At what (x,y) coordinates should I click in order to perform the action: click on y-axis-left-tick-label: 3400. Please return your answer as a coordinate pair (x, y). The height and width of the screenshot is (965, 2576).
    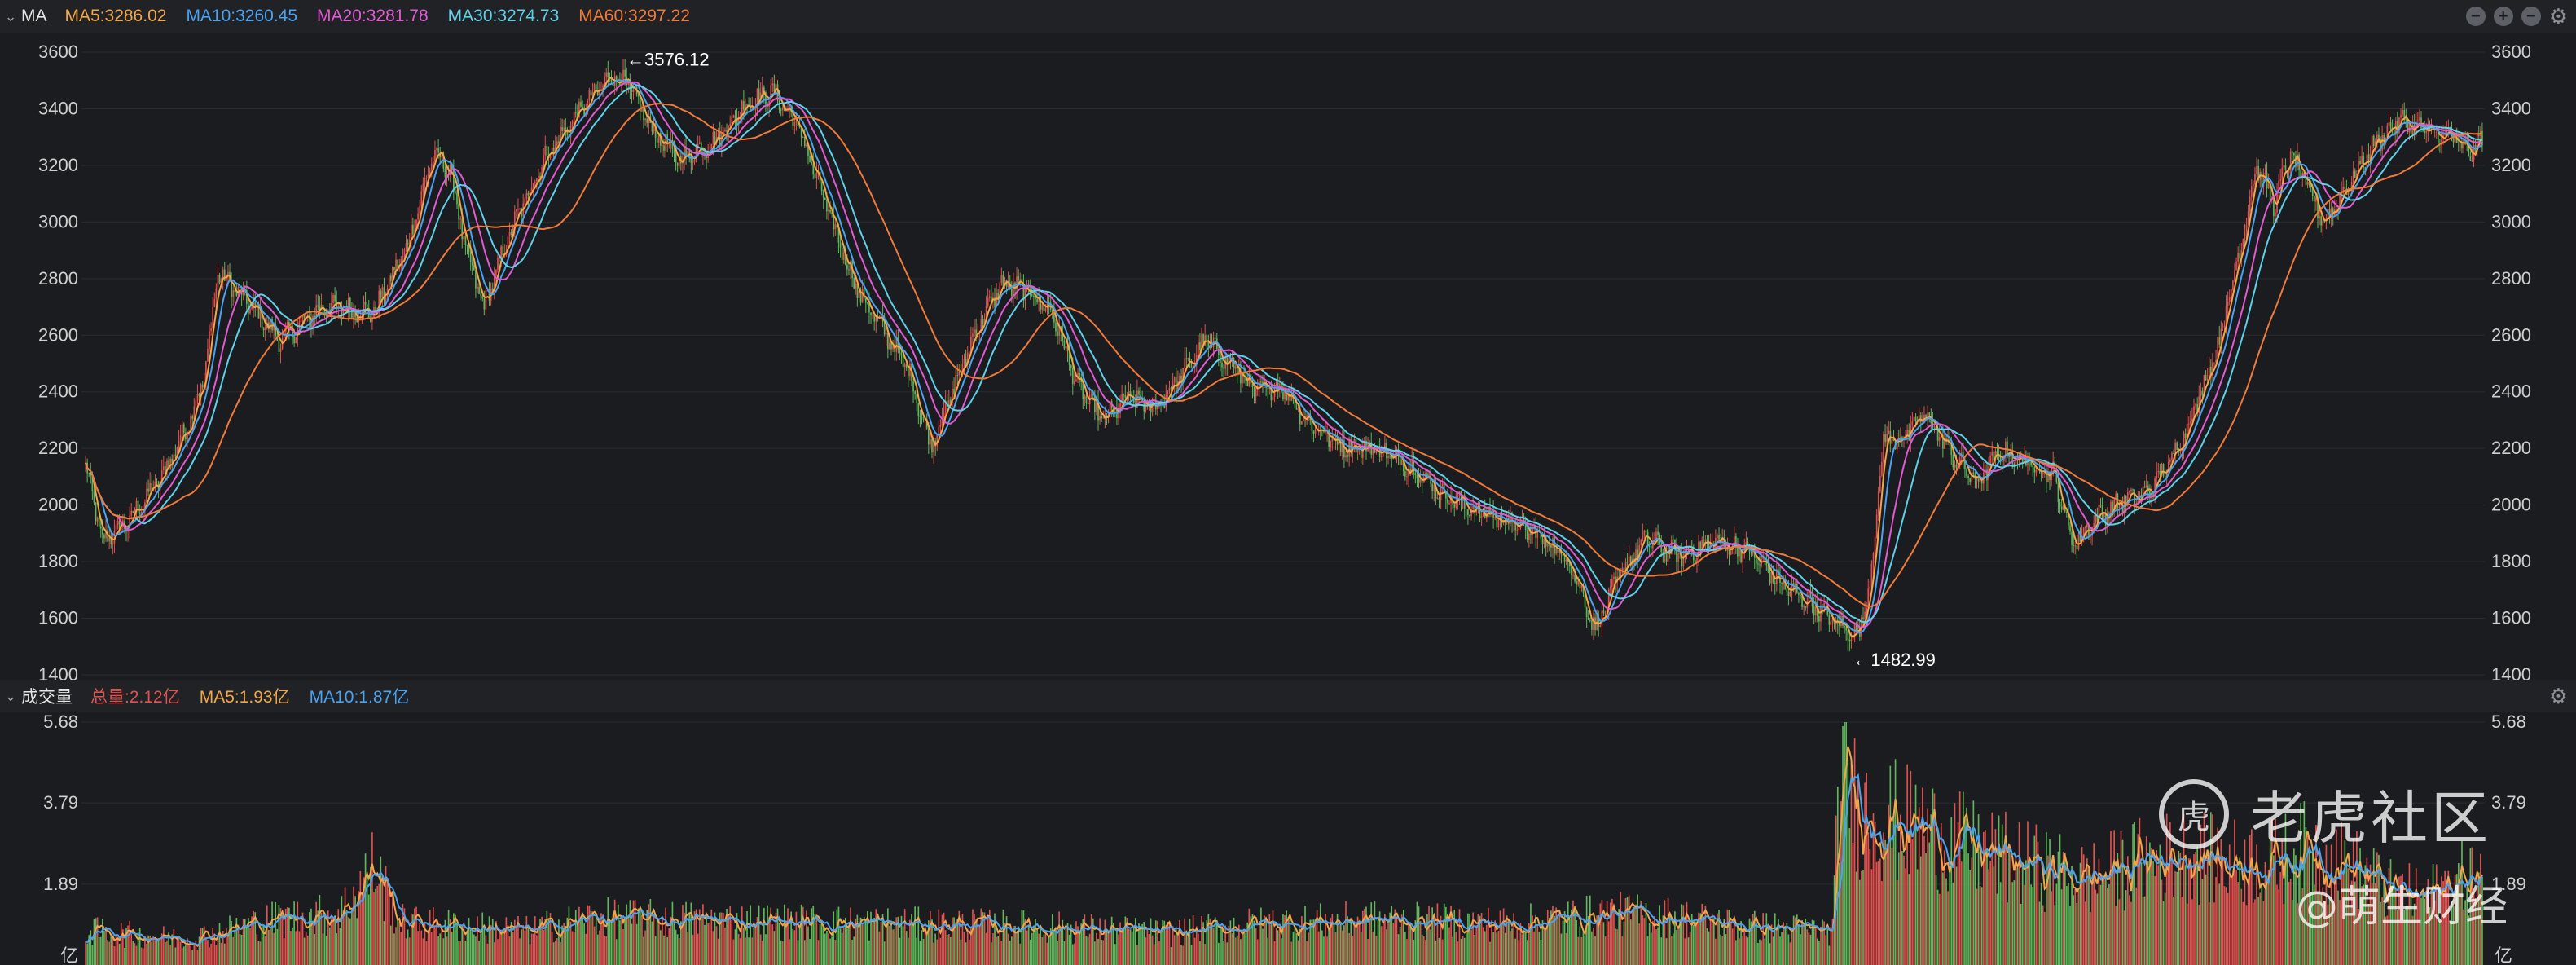
    Looking at the image, I should click on (58, 108).